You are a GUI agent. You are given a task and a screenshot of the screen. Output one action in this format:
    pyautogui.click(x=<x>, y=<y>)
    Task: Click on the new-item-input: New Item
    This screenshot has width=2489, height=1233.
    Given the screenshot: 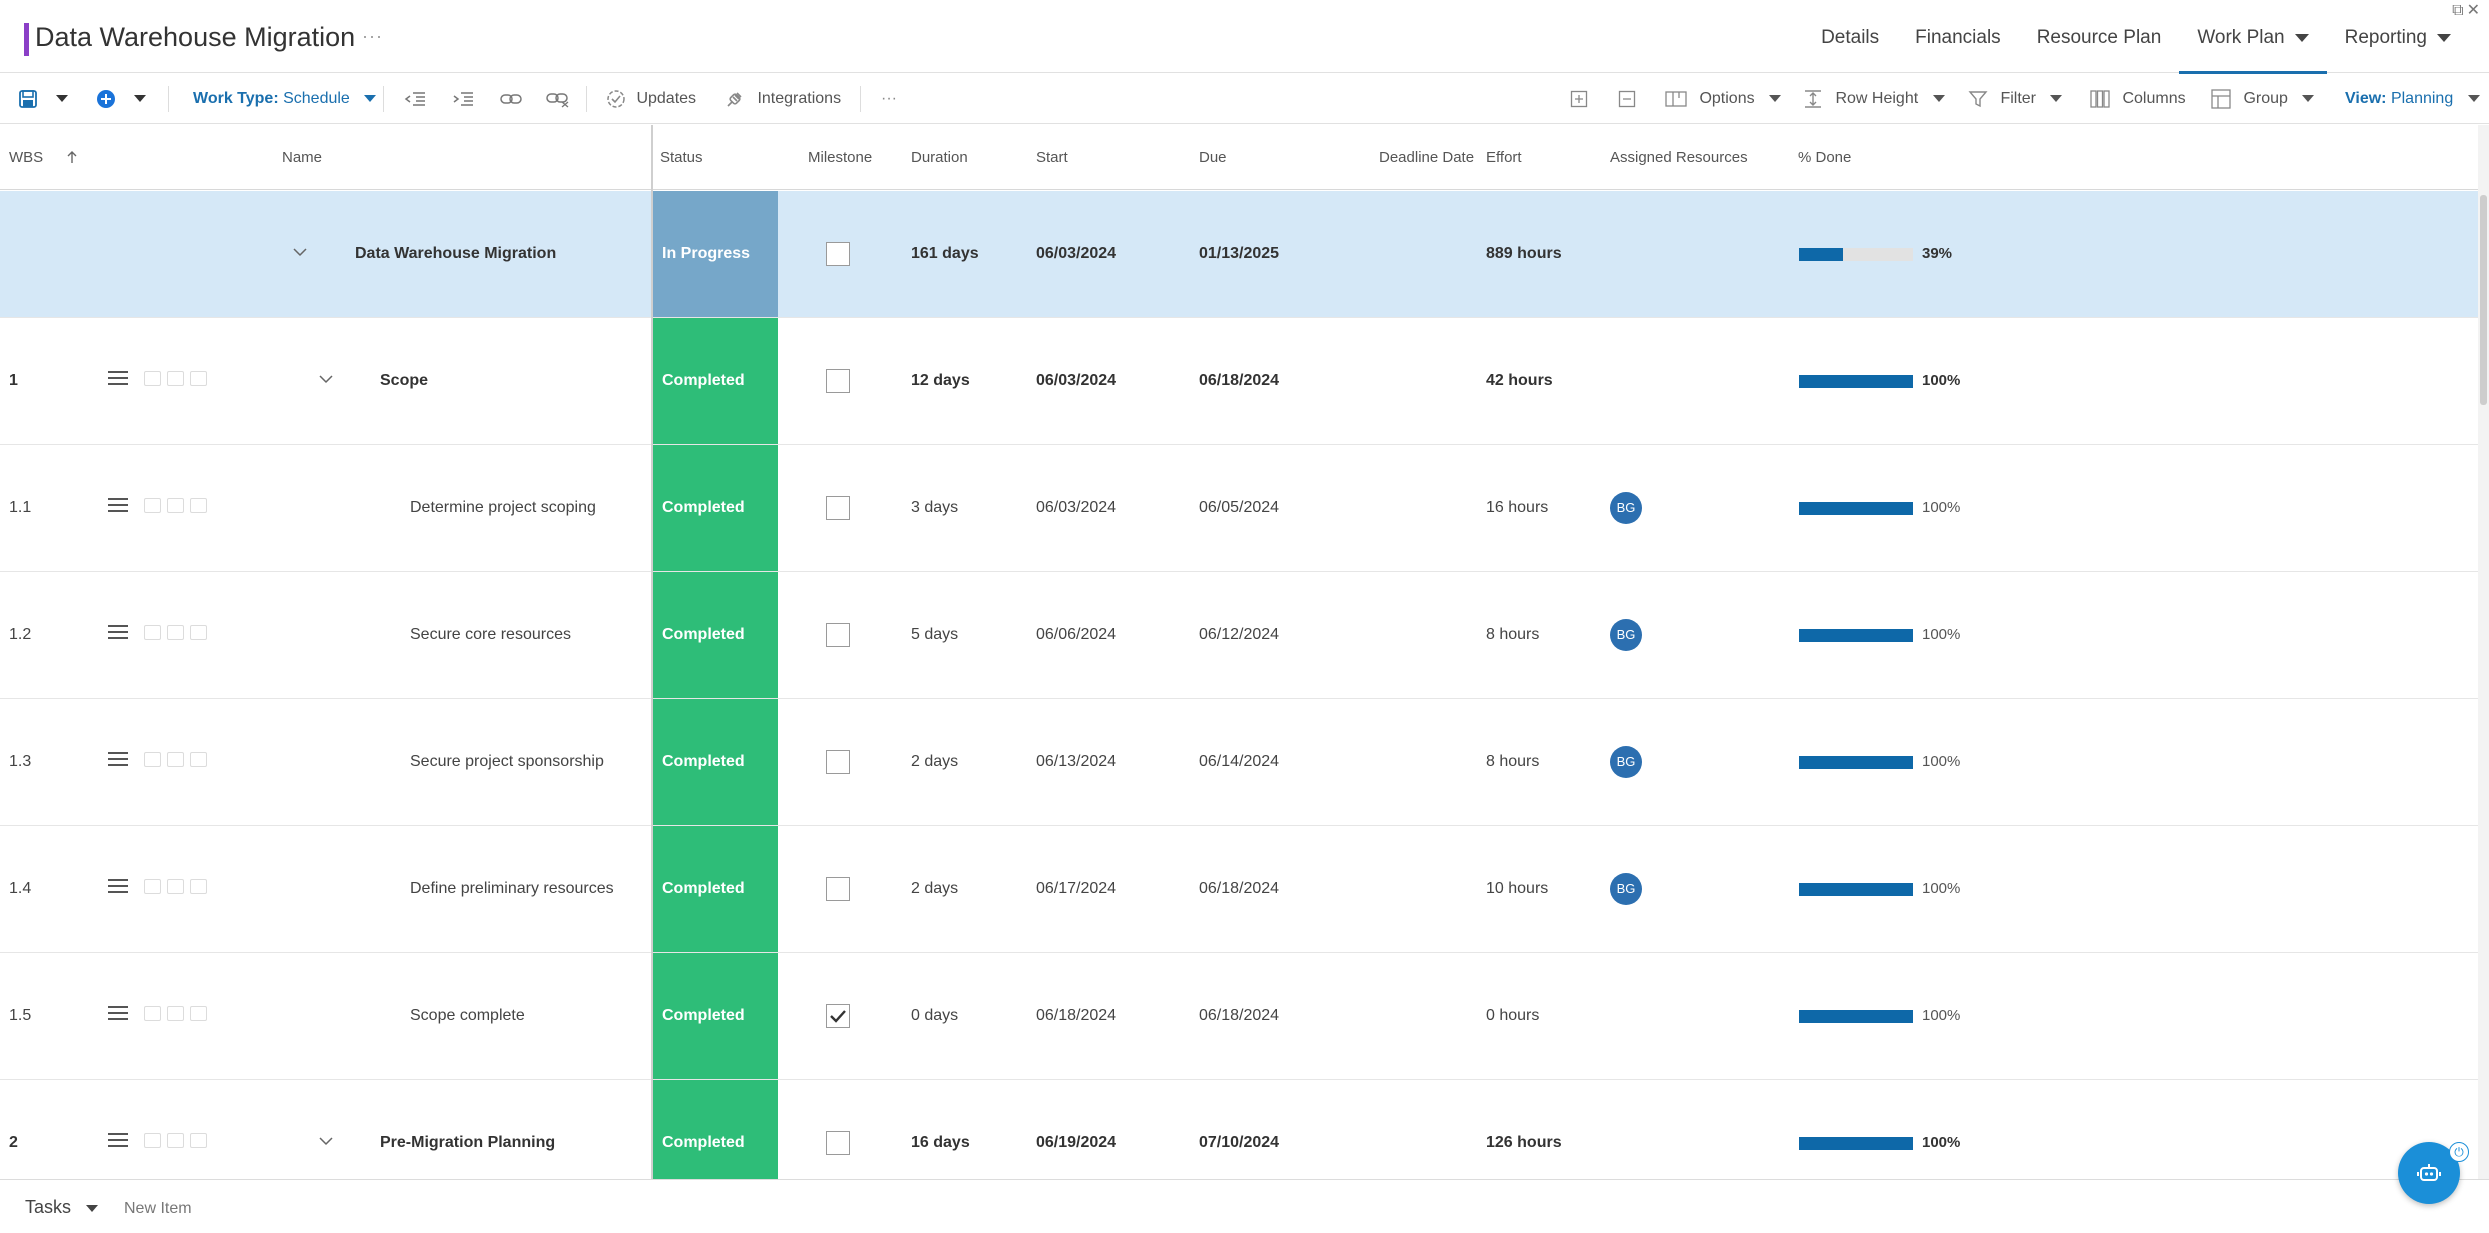 What is the action you would take?
    pyautogui.click(x=158, y=1208)
    